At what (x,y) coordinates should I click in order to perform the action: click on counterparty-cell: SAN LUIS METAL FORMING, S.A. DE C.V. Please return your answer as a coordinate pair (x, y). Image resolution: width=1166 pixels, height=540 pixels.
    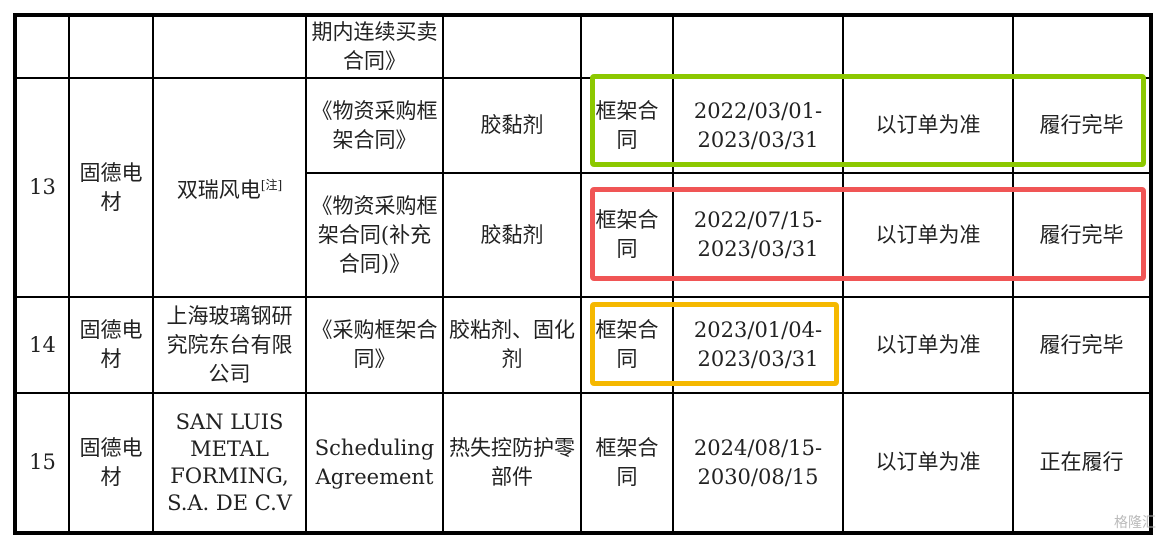
    Looking at the image, I should click on (229, 463).